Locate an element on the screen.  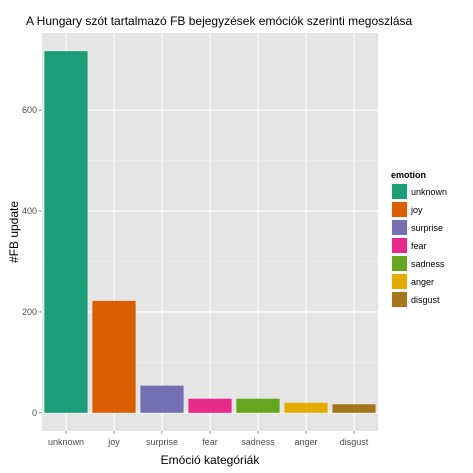
x-tick-label: surprise is located at coordinates (162, 442).